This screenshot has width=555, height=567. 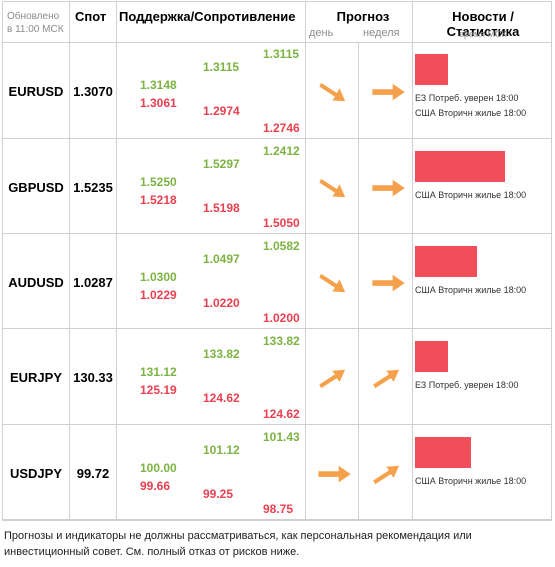 What do you see at coordinates (221, 259) in the screenshot?
I see `resistance-level-2: 1.0497` at bounding box center [221, 259].